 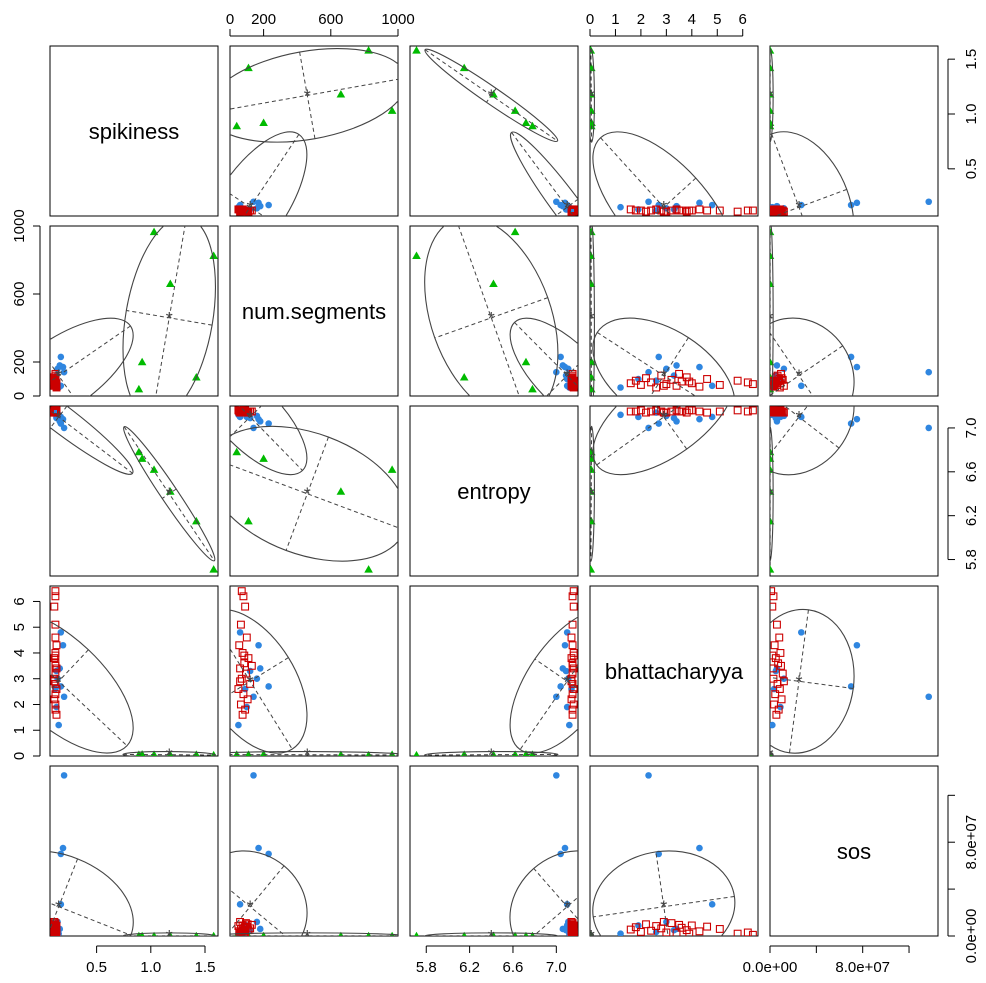 I want to click on variable-label: sos, so click(x=854, y=851).